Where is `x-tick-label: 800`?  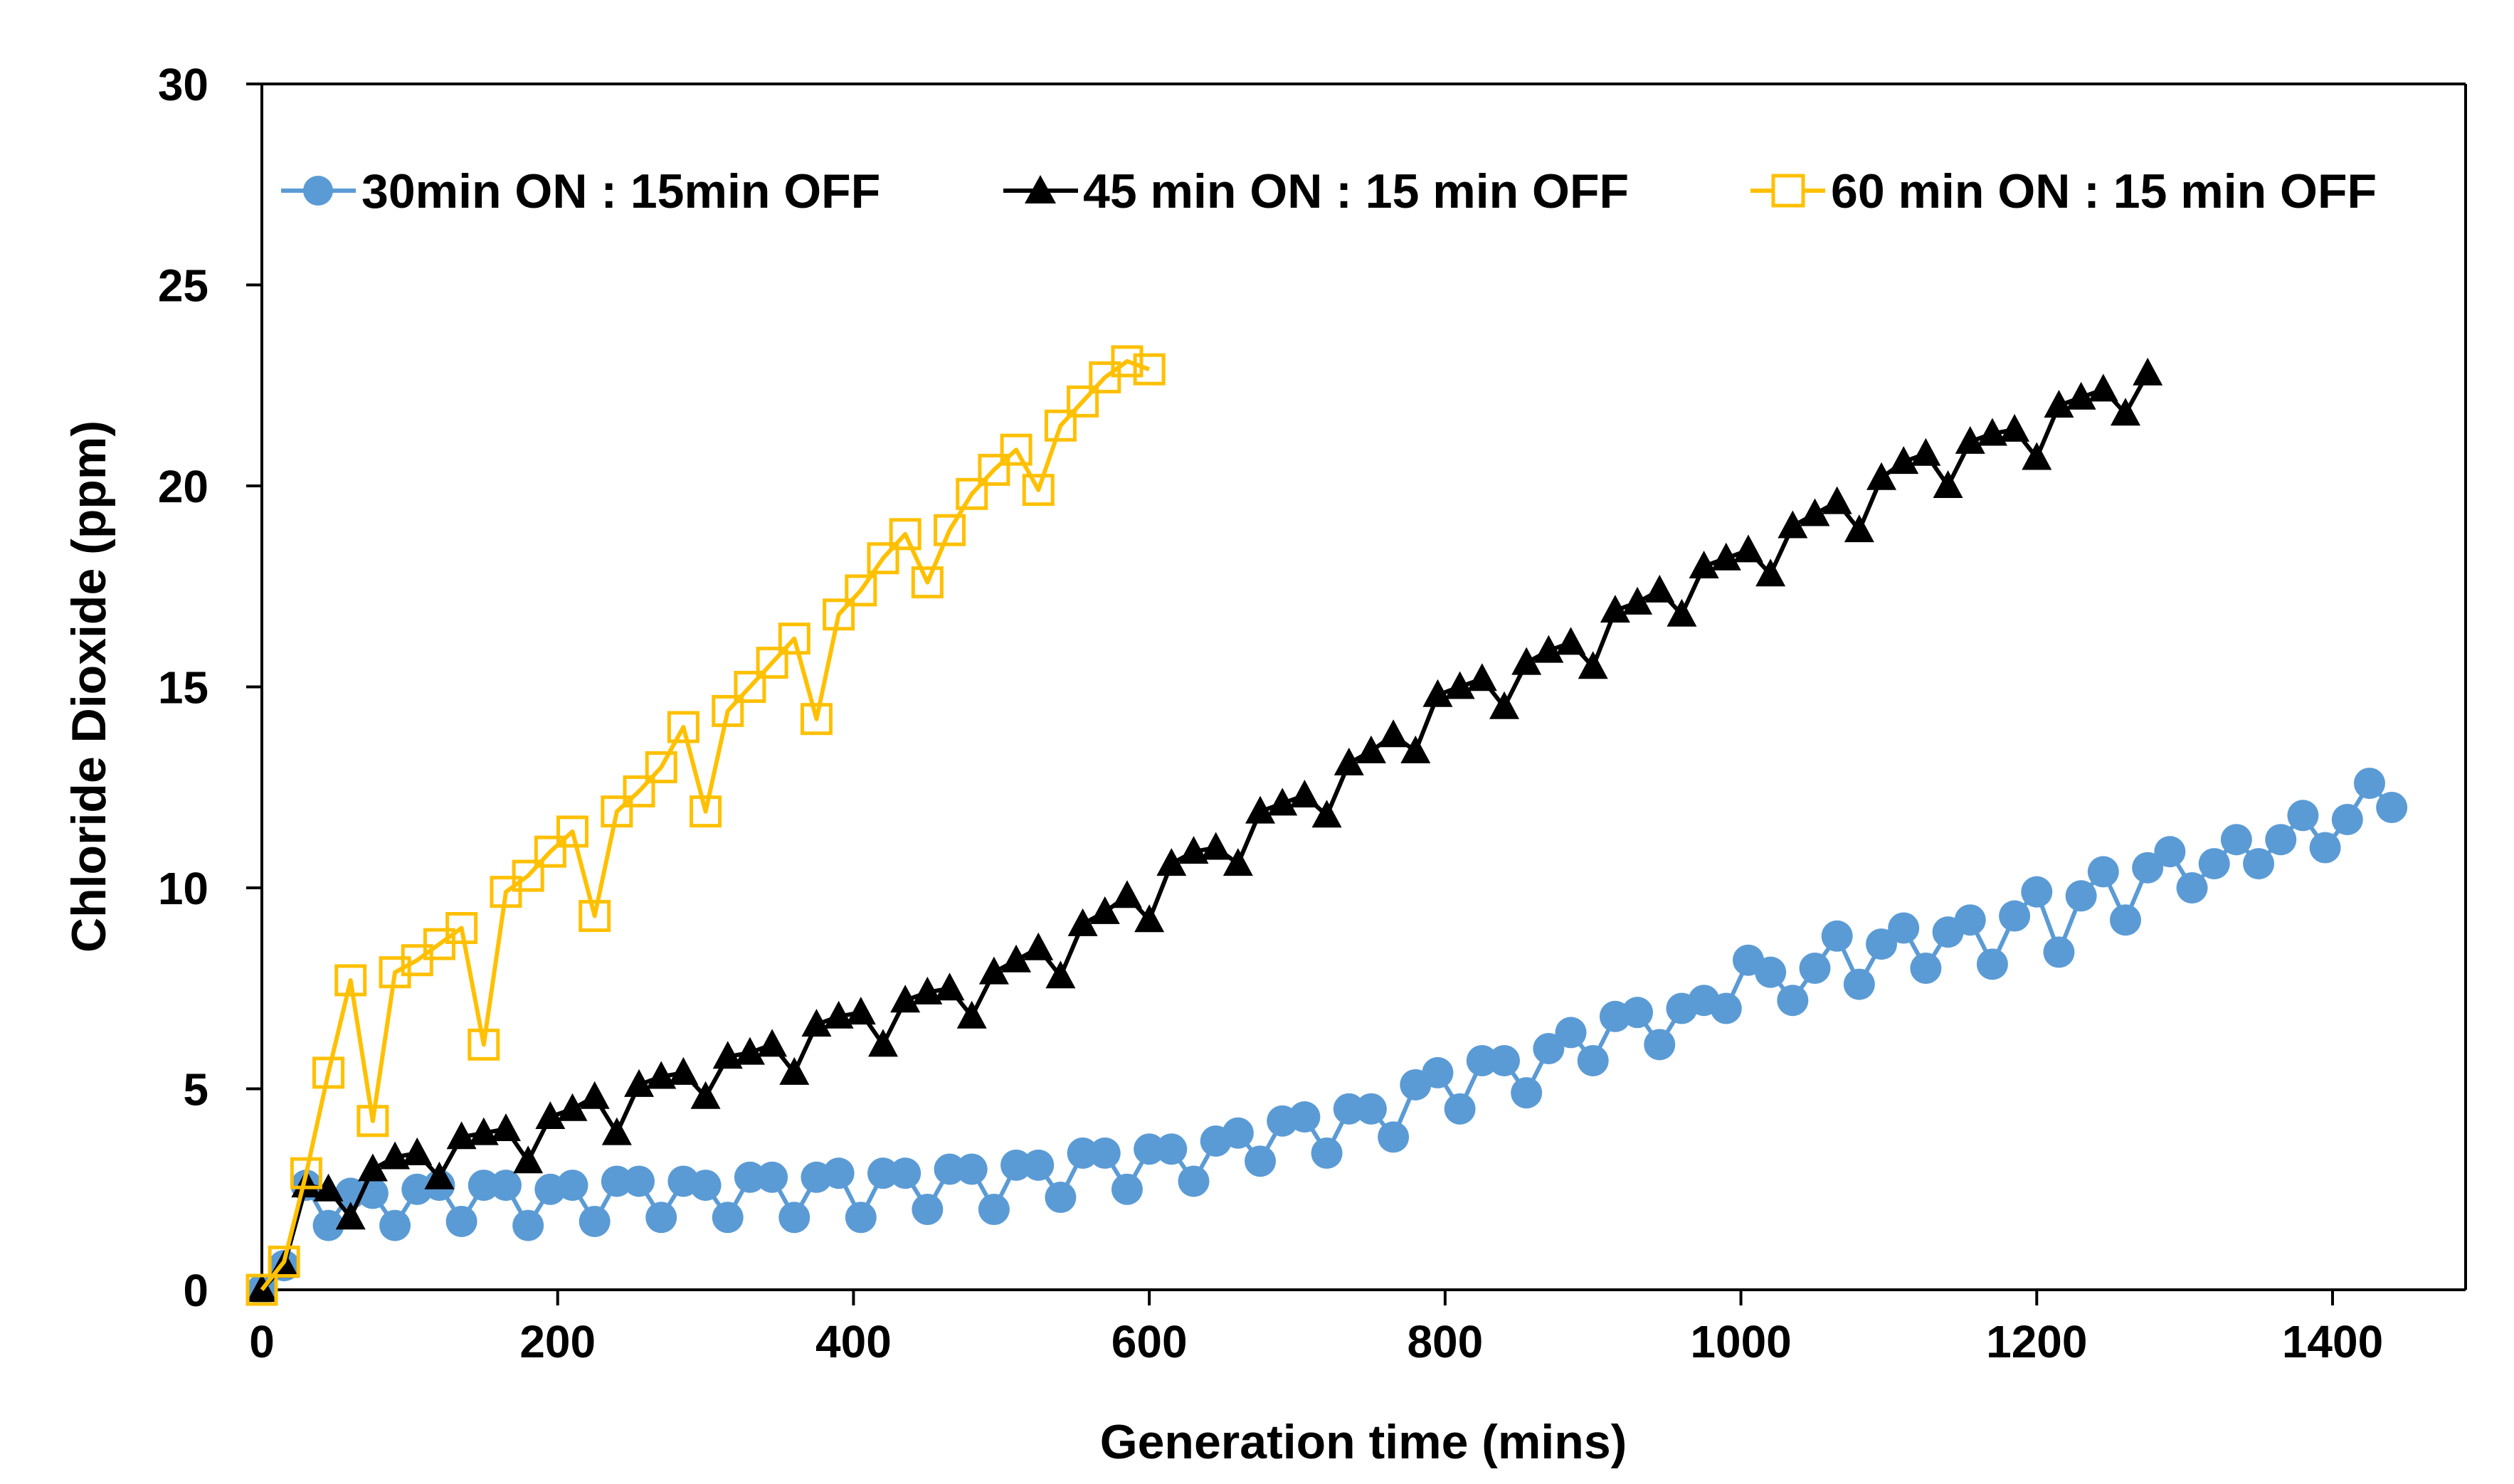 x-tick-label: 800 is located at coordinates (1445, 1341).